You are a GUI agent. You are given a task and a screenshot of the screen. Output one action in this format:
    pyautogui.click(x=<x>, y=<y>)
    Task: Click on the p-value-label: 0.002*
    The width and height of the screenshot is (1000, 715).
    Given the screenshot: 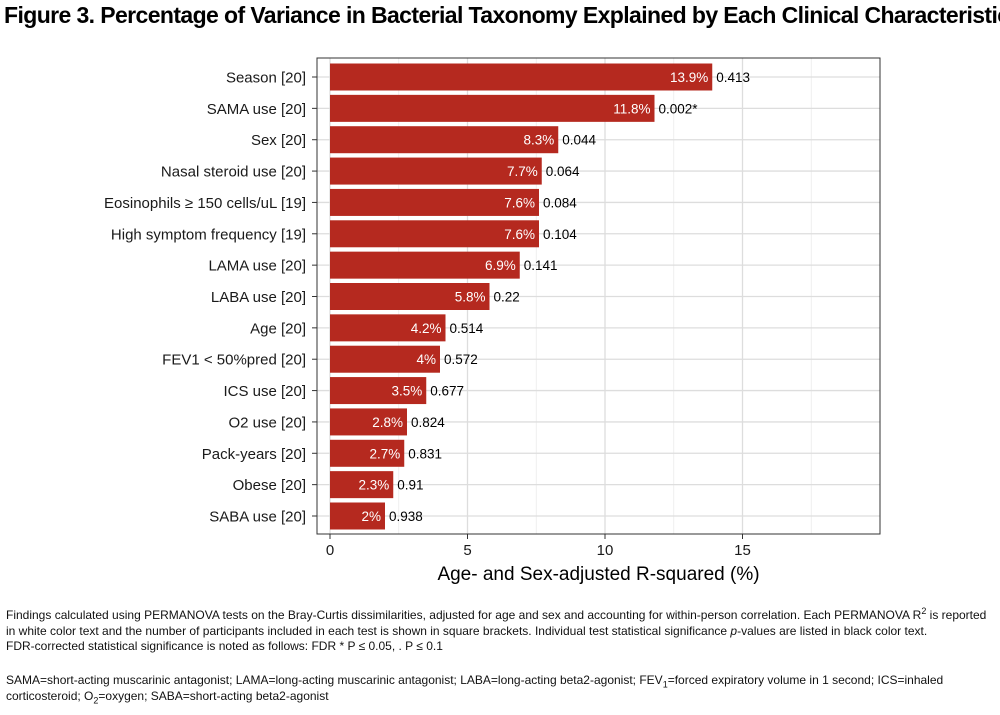 What is the action you would take?
    pyautogui.click(x=679, y=108)
    